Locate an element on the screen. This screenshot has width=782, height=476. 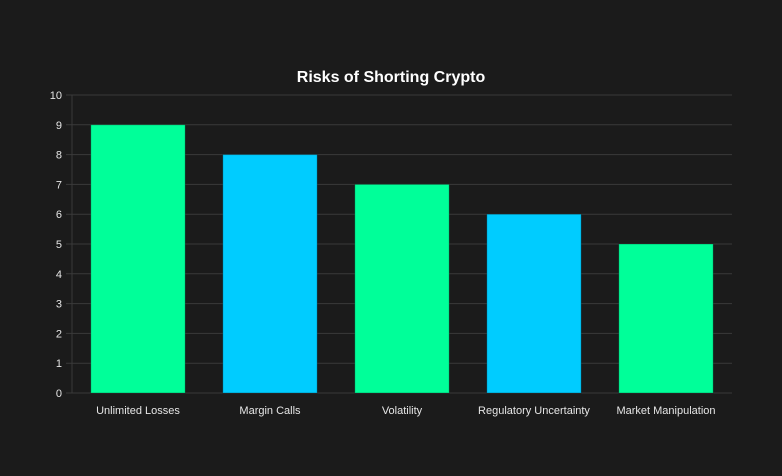
bar-volatility is located at coordinates (402, 288).